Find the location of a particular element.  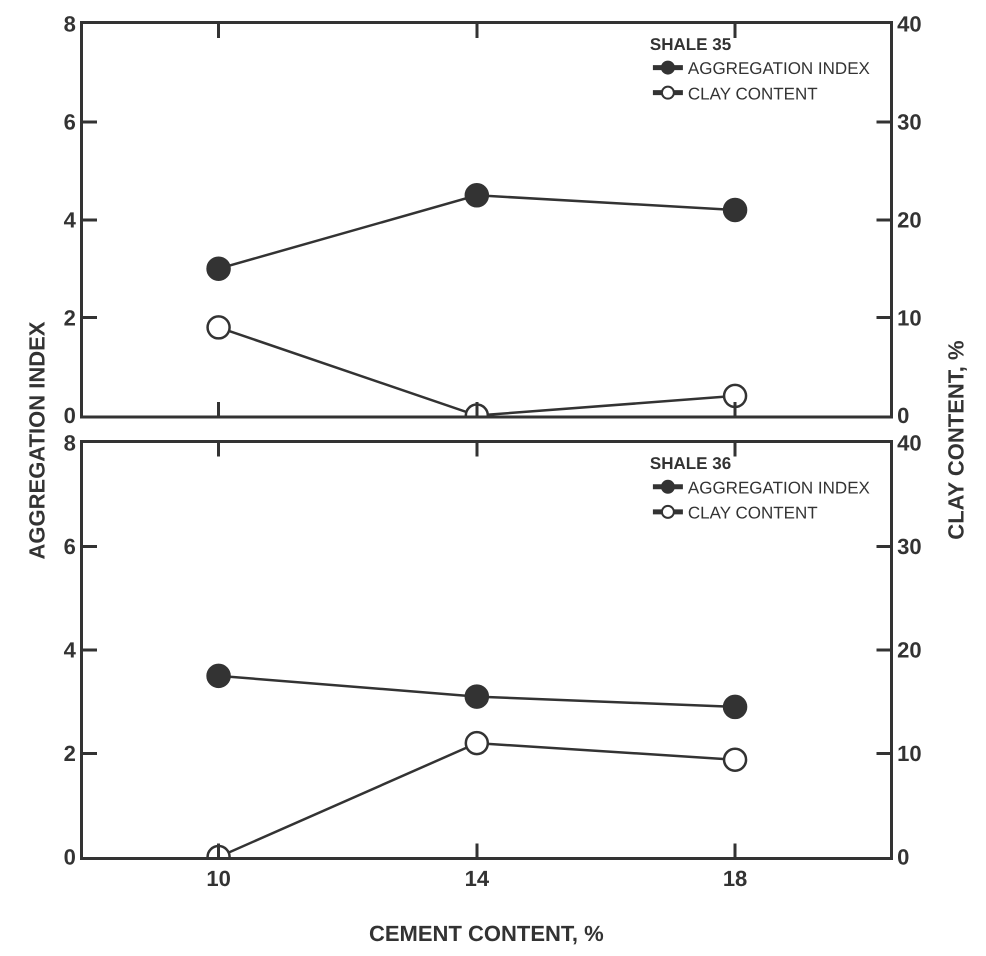

x-tick-label: 18 is located at coordinates (735, 879).